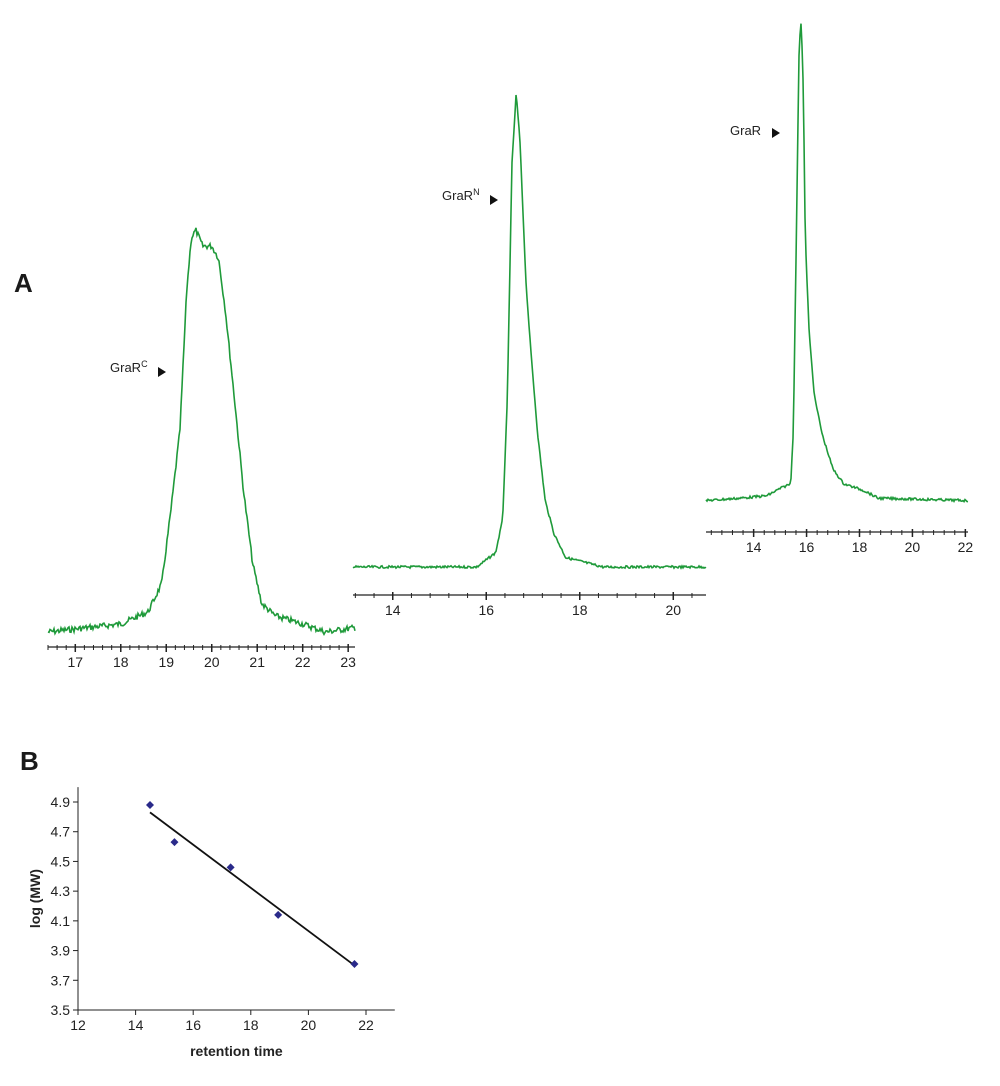 This screenshot has width=1000, height=1086. Describe the element at coordinates (35, 898) in the screenshot. I see `y-axis-title: log (MW)` at that location.